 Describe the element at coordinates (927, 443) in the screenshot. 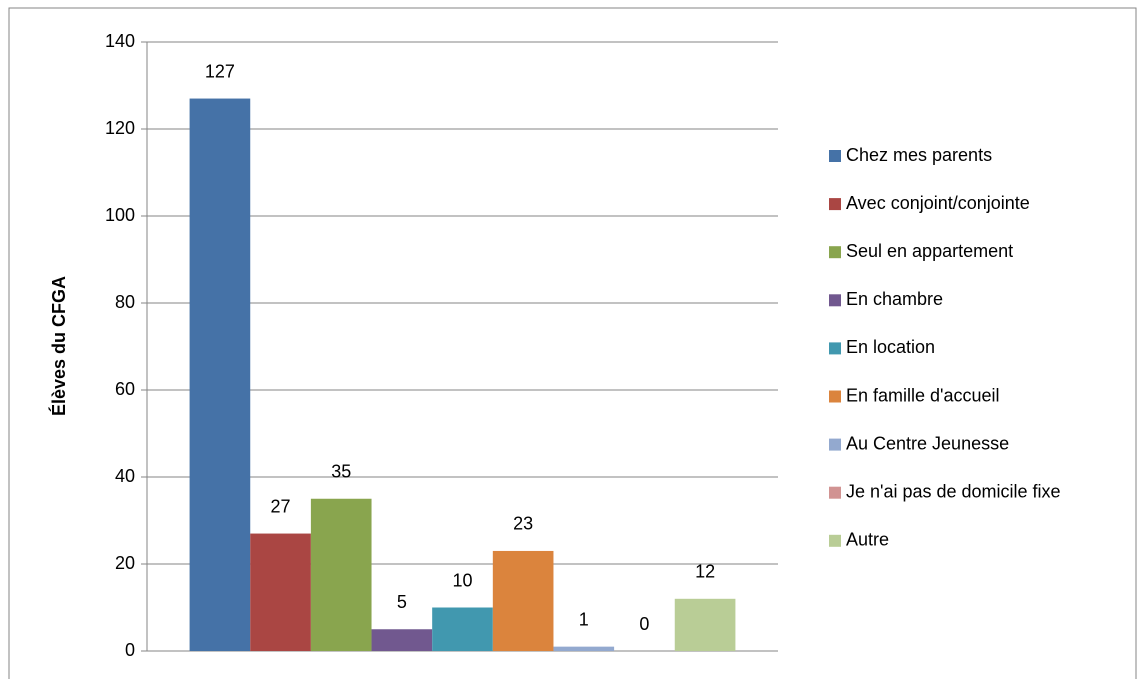

I see `legend-label: Au Centre Jeunesse` at that location.